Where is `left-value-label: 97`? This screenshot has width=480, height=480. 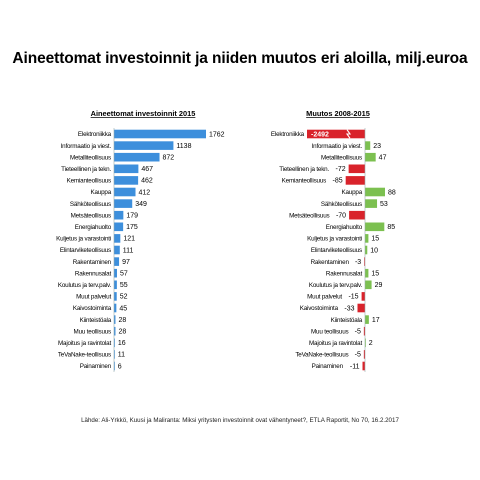
left-value-label: 97 is located at coordinates (126, 262).